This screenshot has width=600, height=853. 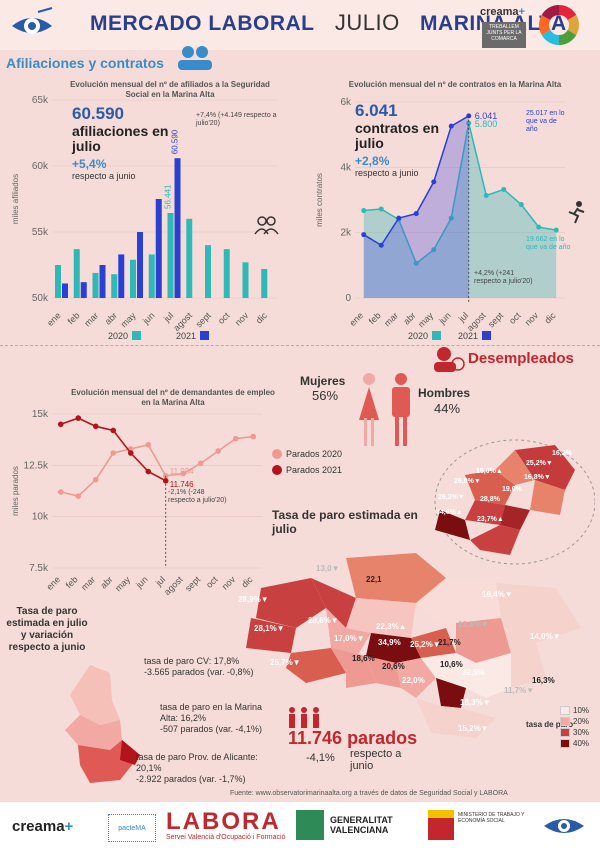 I want to click on section-title-desempleados: Desempleados, so click(x=521, y=358).